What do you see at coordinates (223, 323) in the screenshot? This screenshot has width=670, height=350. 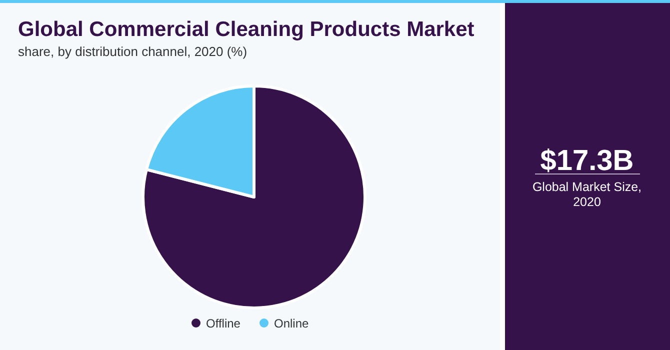 I see `legend-label: Offline` at bounding box center [223, 323].